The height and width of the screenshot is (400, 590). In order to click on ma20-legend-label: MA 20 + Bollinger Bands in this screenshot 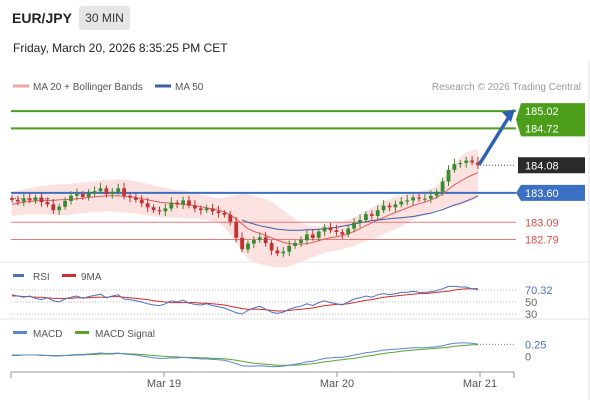, I will do `click(88, 87)`.